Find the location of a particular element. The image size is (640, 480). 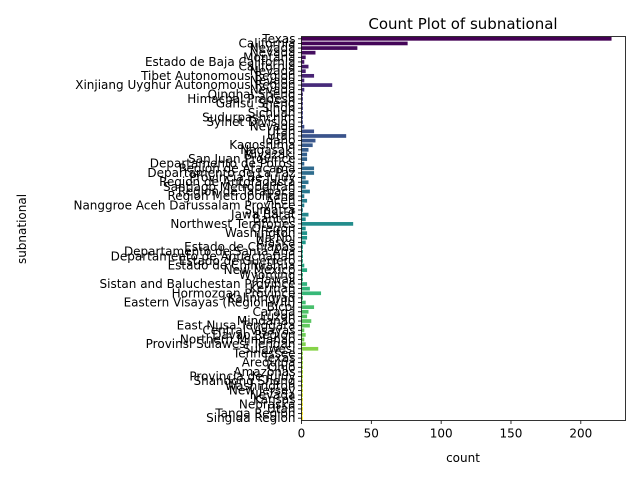

y-tick-label: Estado de Chihuahua is located at coordinates (232, 266).